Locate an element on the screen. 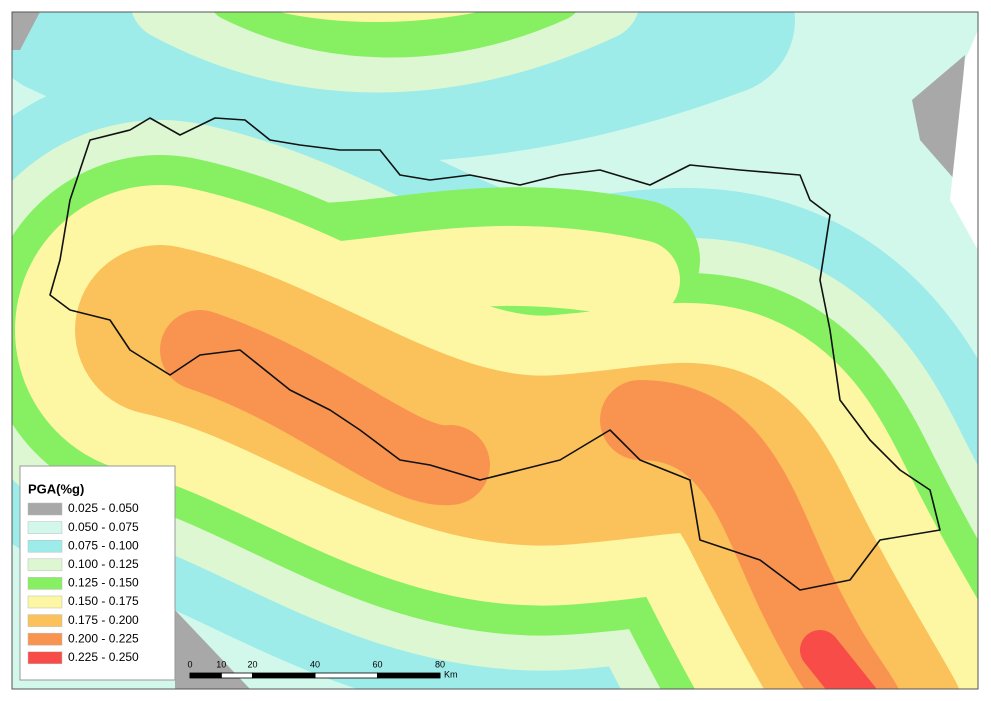 Image resolution: width=991 pixels, height=701 pixels. scale-label: 80 is located at coordinates (440, 664).